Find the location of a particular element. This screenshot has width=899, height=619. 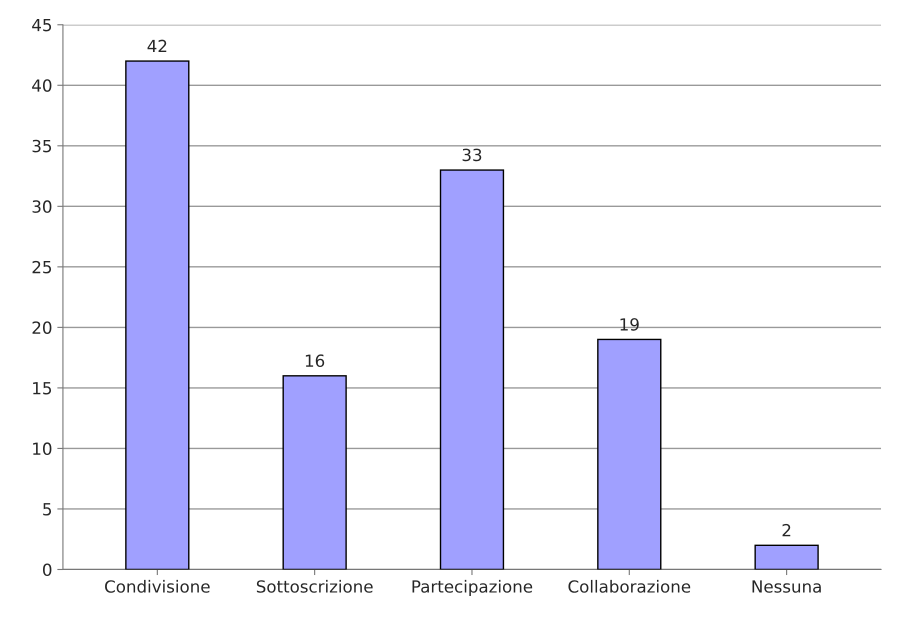

x-tick-label: Collaborazione is located at coordinates (629, 586).